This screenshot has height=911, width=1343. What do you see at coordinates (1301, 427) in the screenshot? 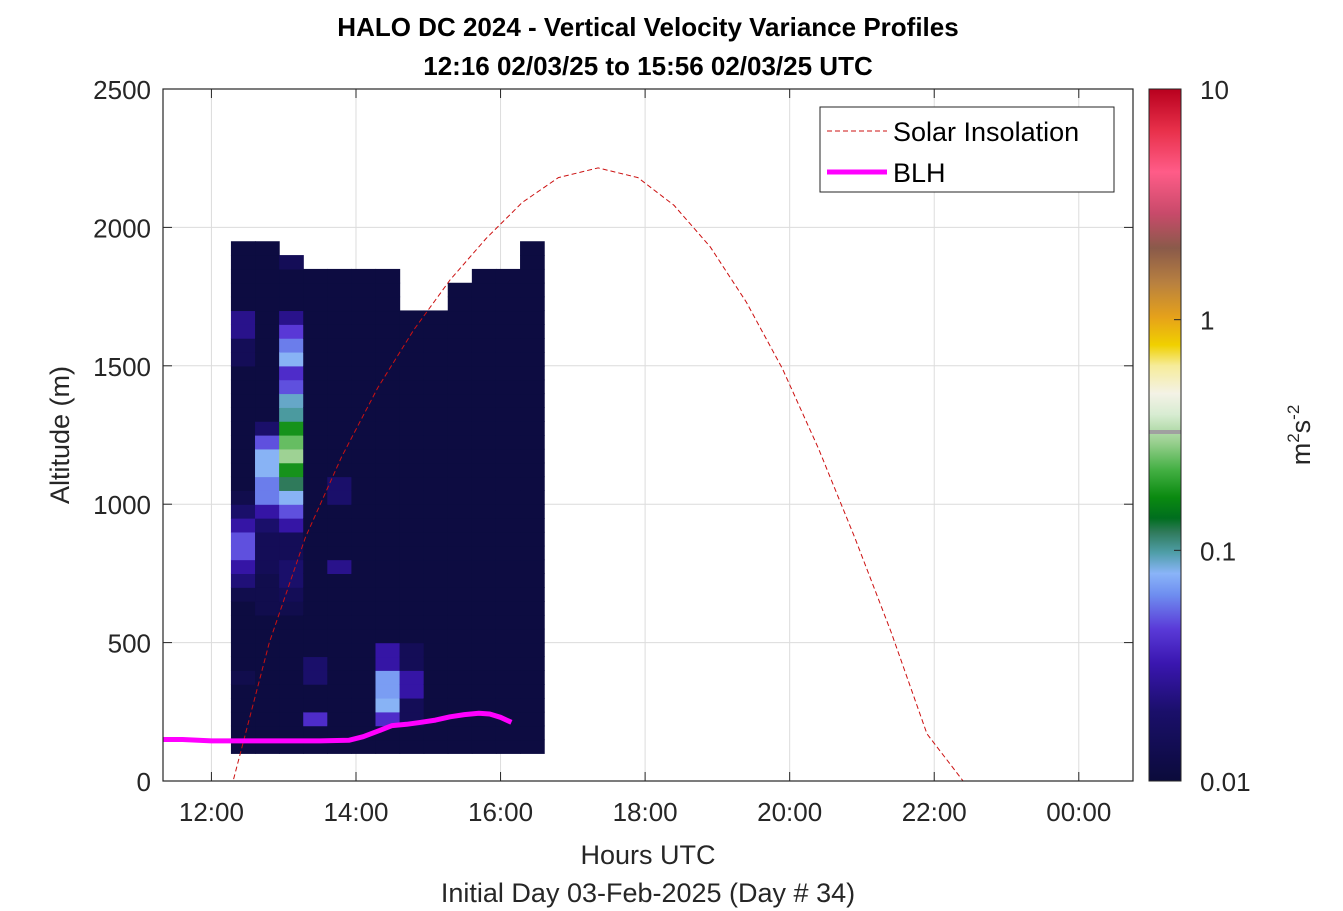
I see `colorbar-label-mid: s` at bounding box center [1301, 427].